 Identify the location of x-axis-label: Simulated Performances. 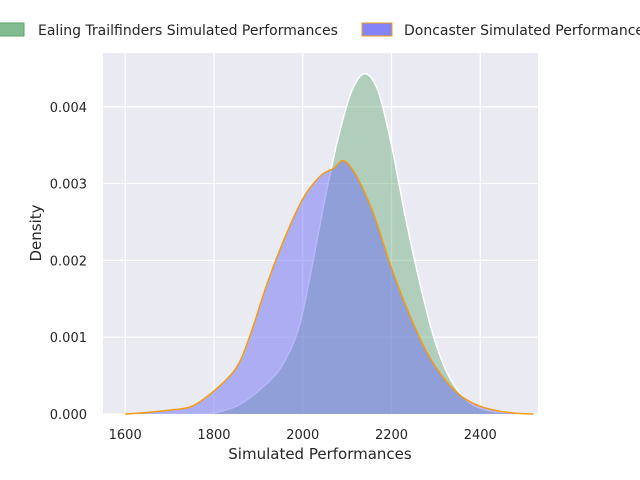
(320, 454).